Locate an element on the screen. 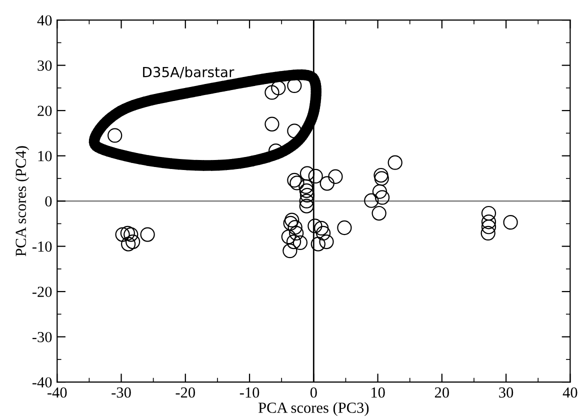 The height and width of the screenshot is (418, 583). x-tick-label: 20 is located at coordinates (441, 392).